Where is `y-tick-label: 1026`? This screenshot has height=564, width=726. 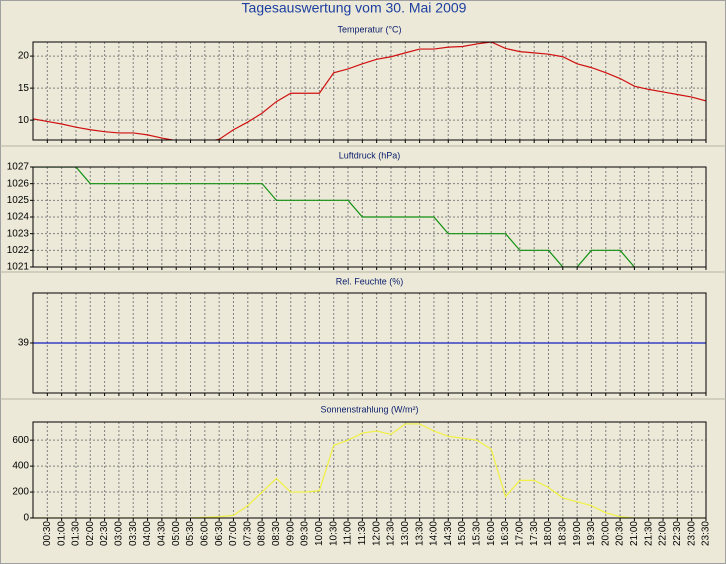
y-tick-label: 1026 is located at coordinates (18, 183).